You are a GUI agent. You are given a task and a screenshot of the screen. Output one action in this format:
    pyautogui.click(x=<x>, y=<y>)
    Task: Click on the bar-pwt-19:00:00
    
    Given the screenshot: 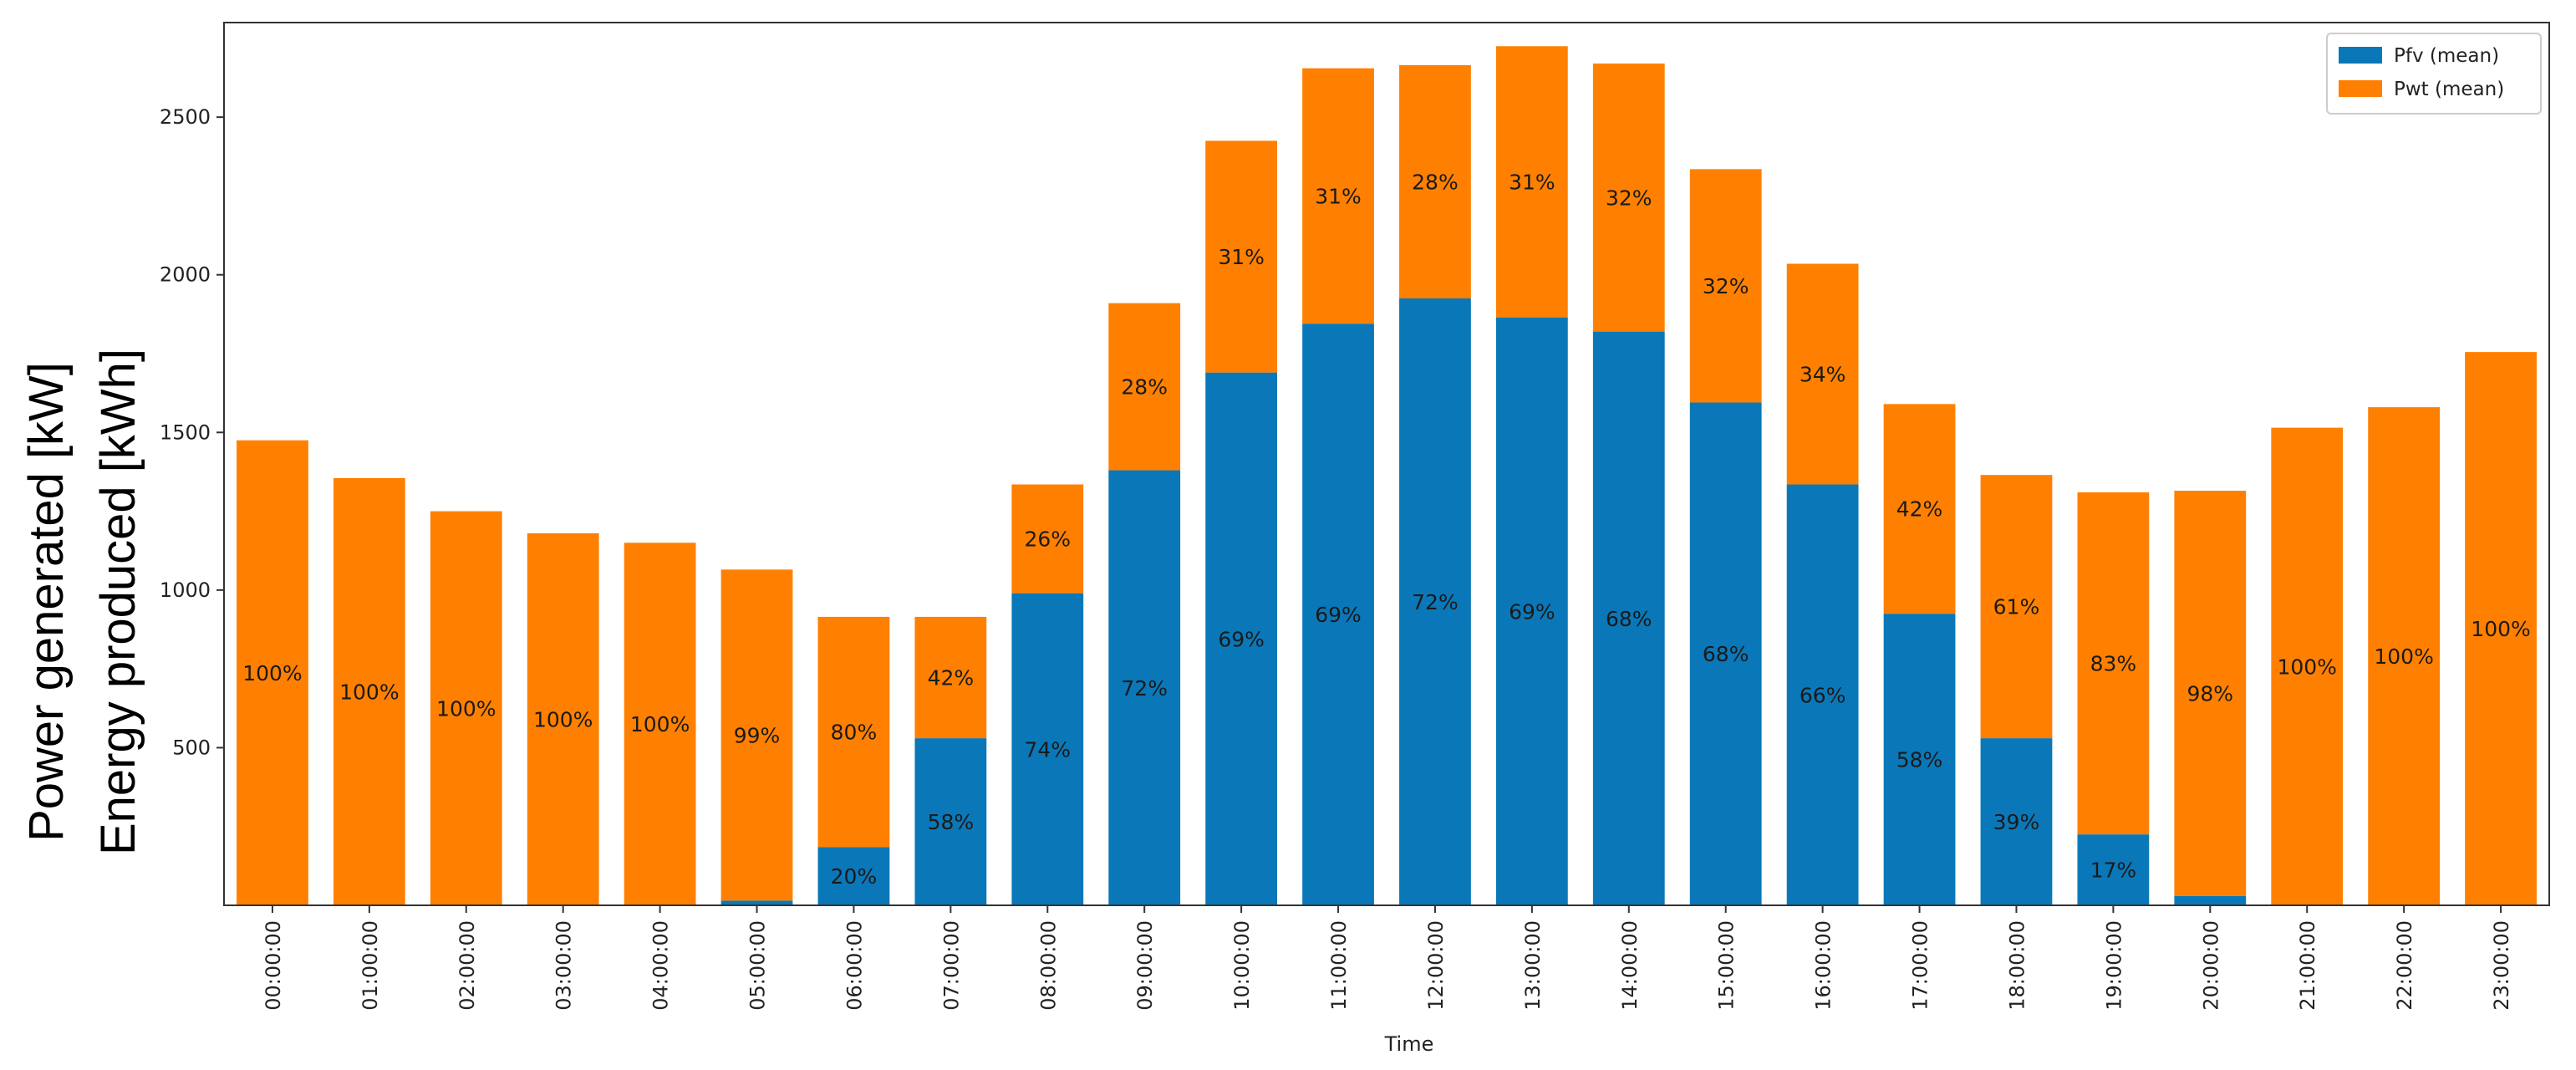 What is the action you would take?
    pyautogui.click(x=2113, y=663)
    